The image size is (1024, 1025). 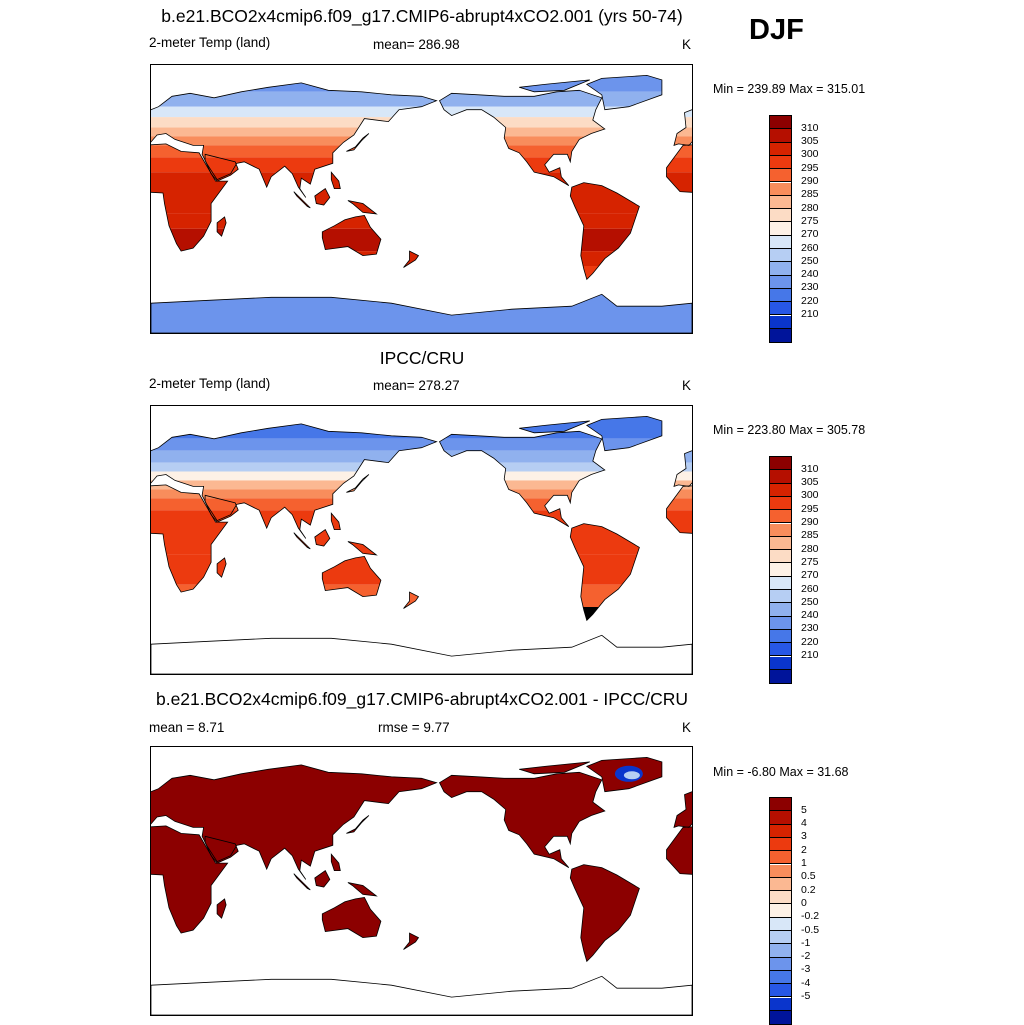 What do you see at coordinates (804, 823) in the screenshot?
I see `legend-tick-label: 4` at bounding box center [804, 823].